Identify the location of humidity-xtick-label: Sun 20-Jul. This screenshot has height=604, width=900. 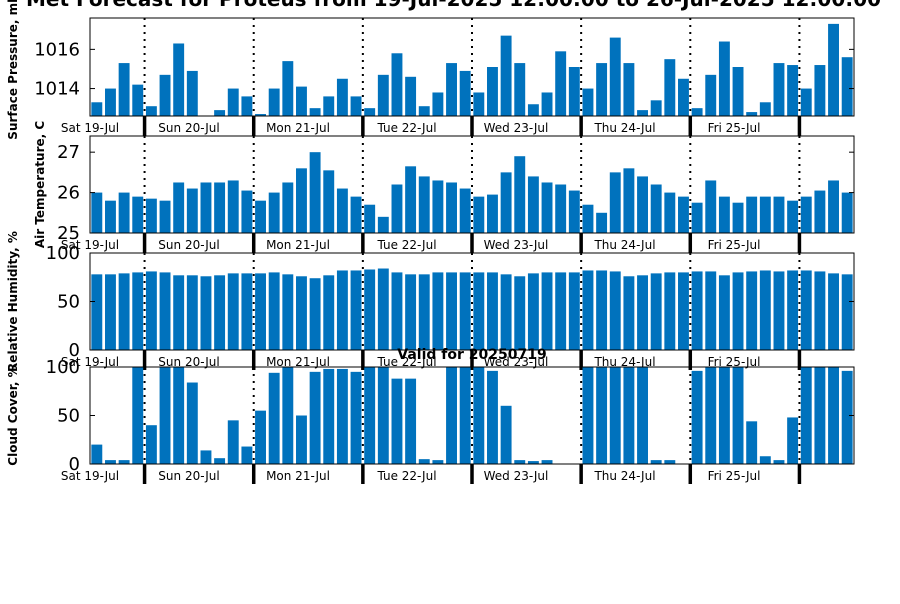
(188, 362).